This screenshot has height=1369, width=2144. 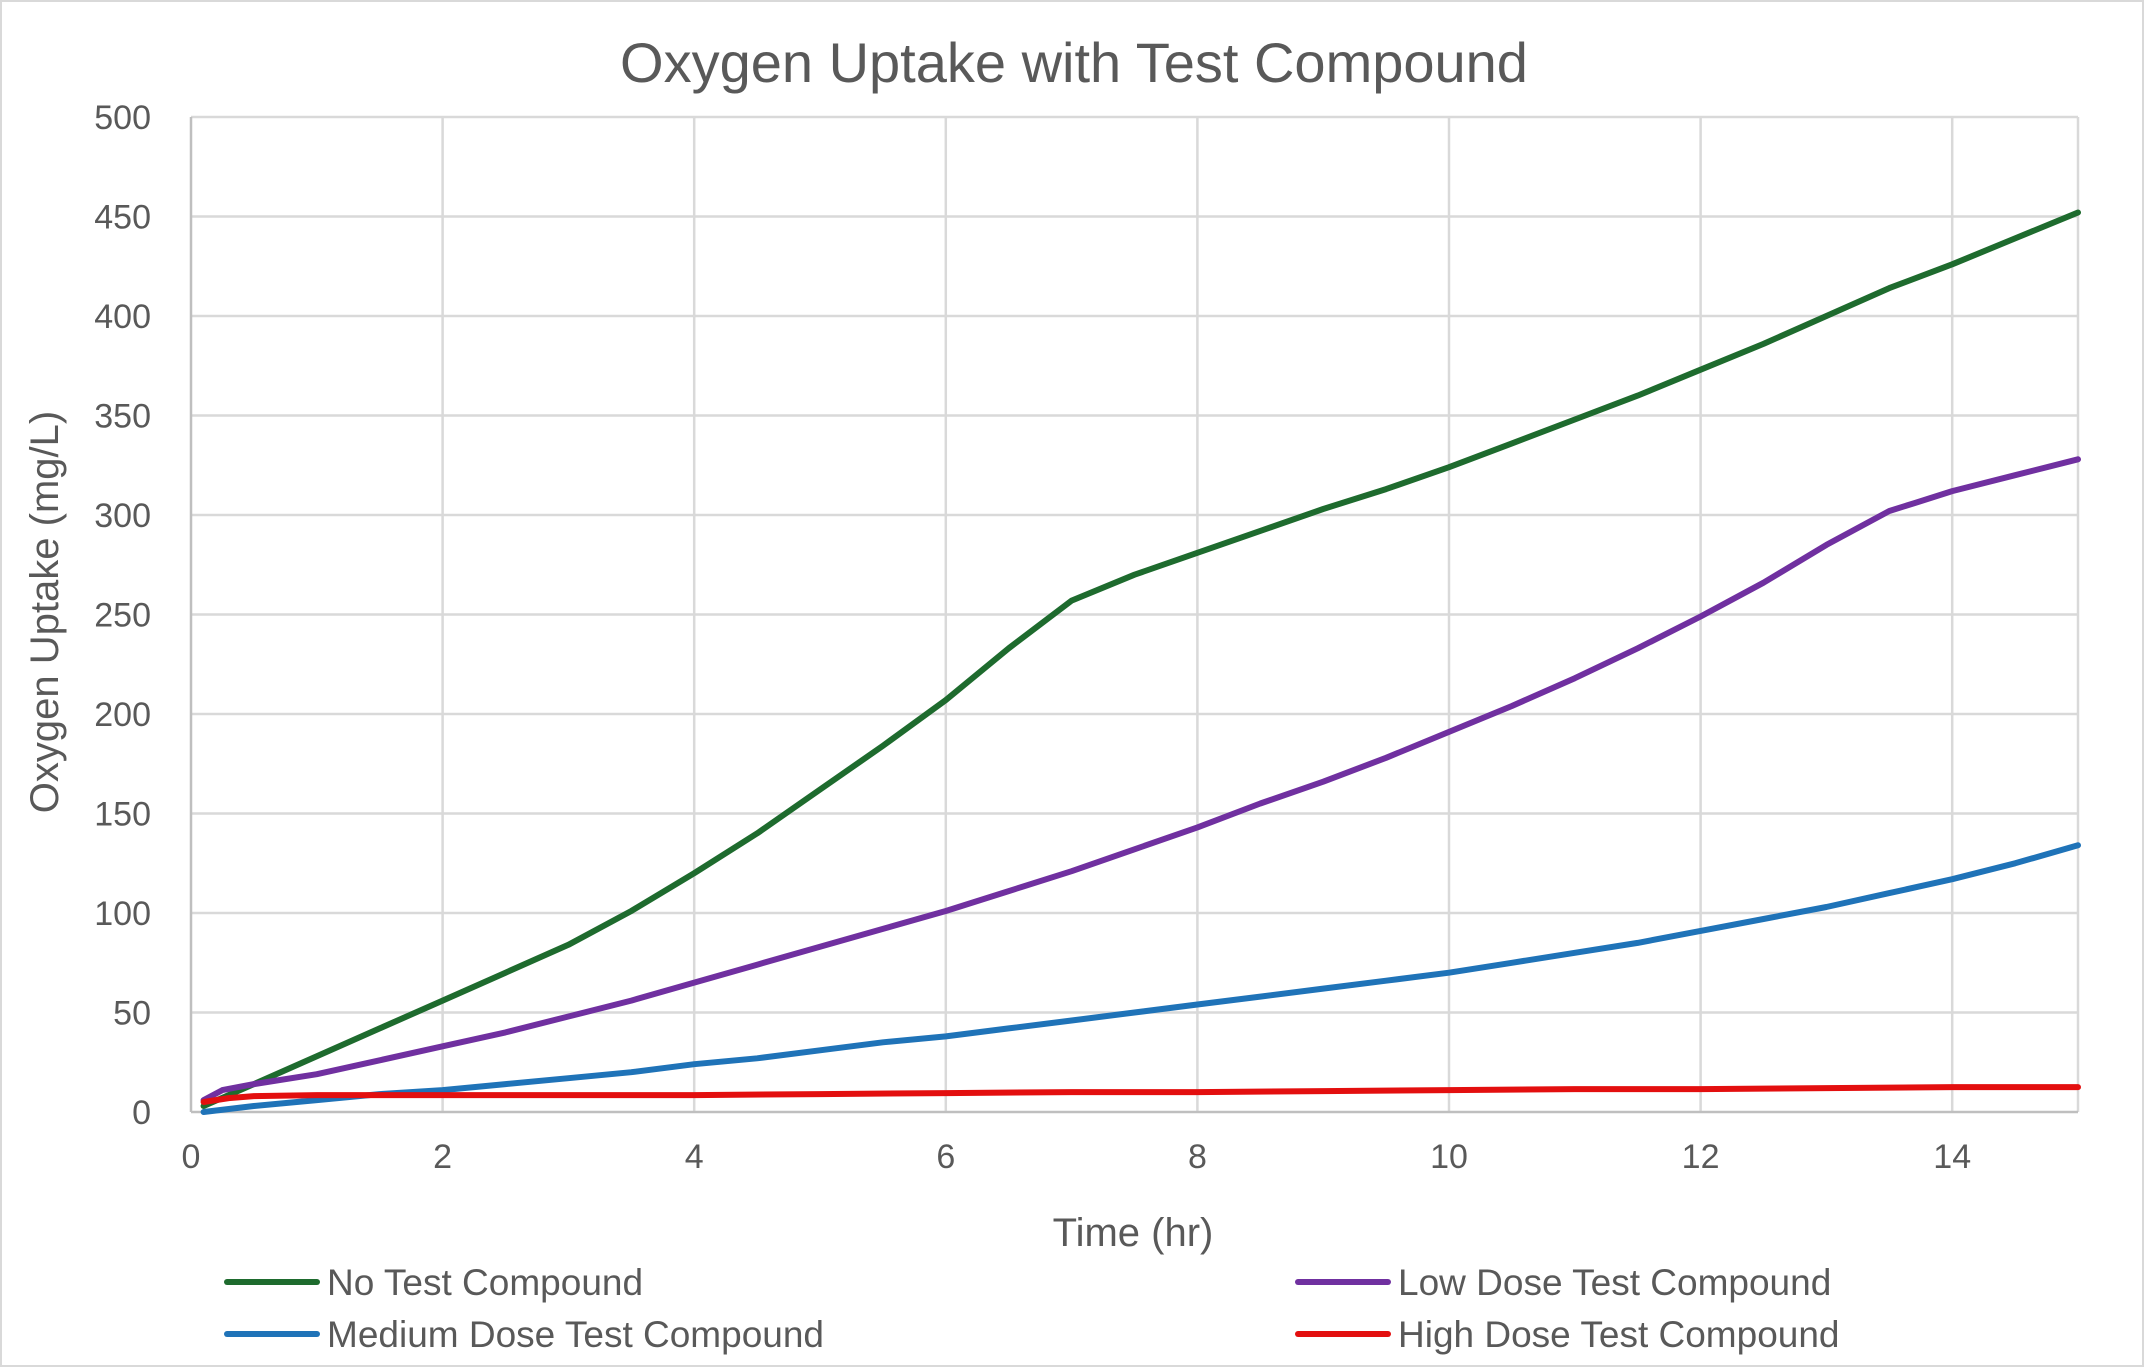 What do you see at coordinates (1449, 1157) in the screenshot?
I see `x-tick-label: 10` at bounding box center [1449, 1157].